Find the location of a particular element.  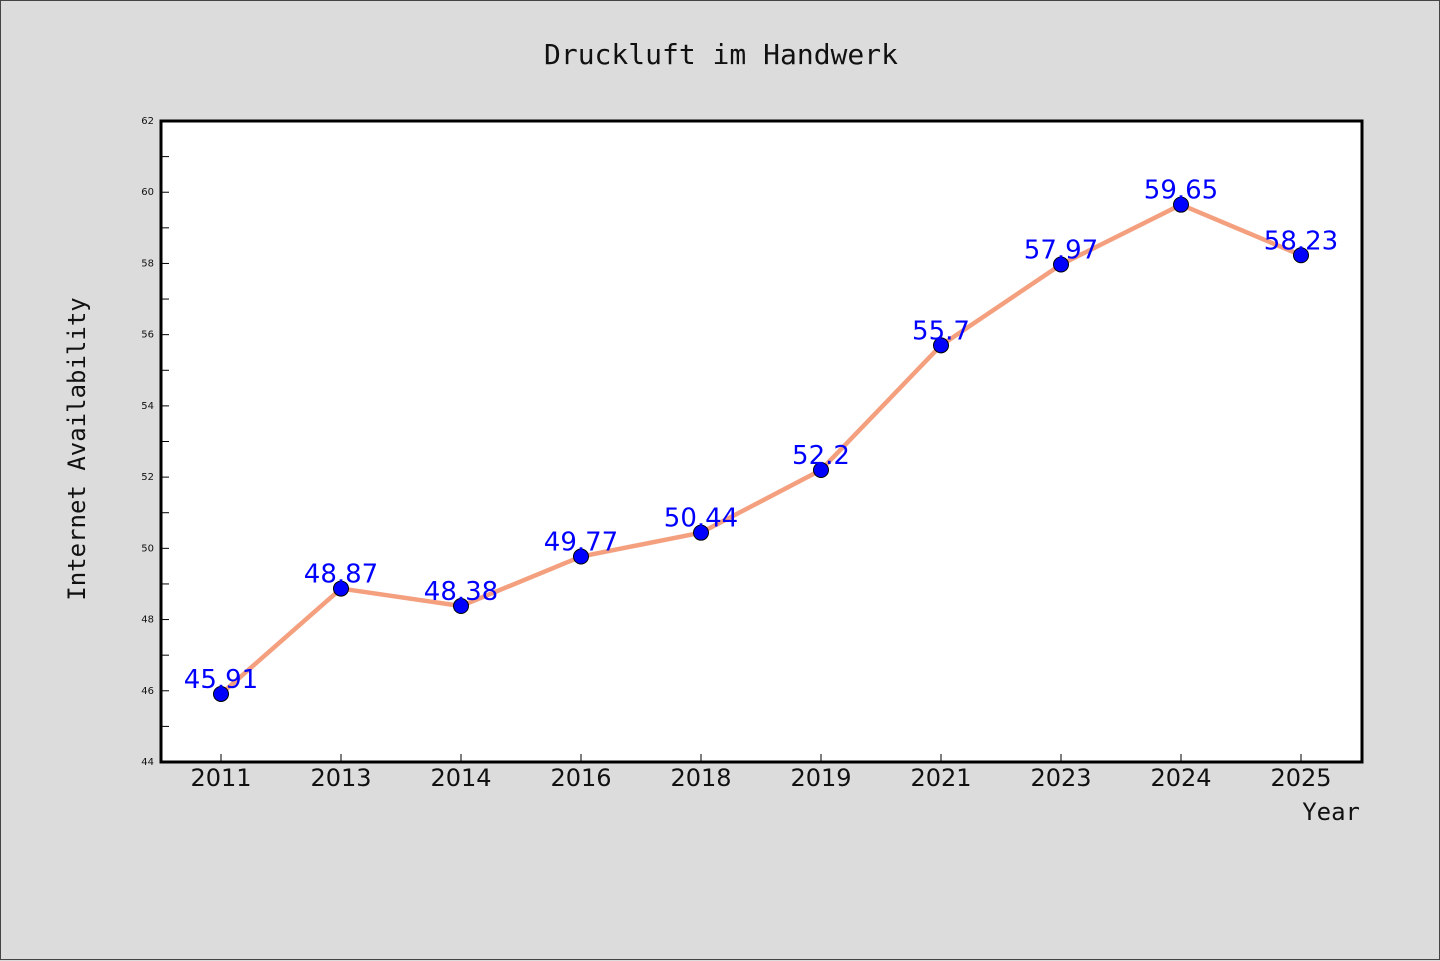

y-tick-label: 48 is located at coordinates (147, 620).